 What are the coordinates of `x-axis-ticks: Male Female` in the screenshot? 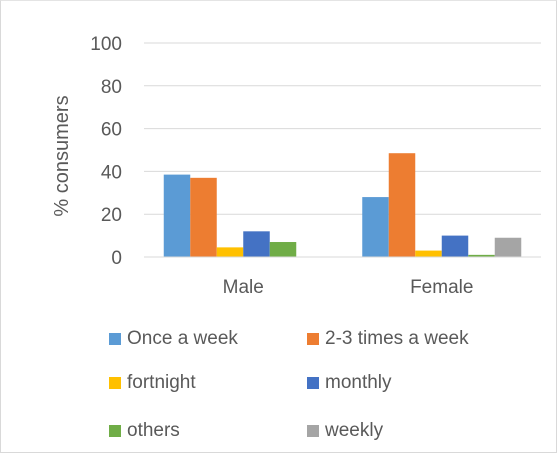 It's located at (348, 287).